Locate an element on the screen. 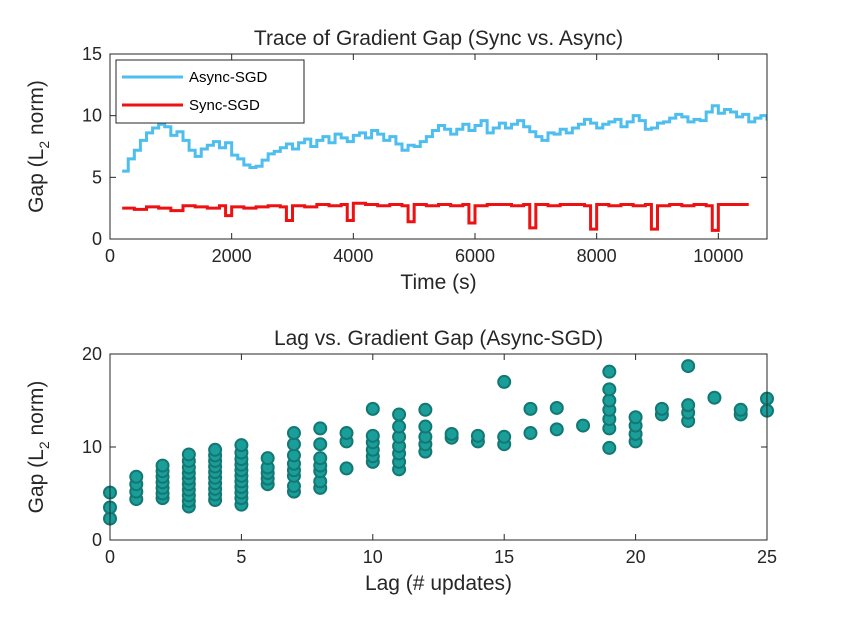  x-tick-label: 6000 is located at coordinates (475, 256).